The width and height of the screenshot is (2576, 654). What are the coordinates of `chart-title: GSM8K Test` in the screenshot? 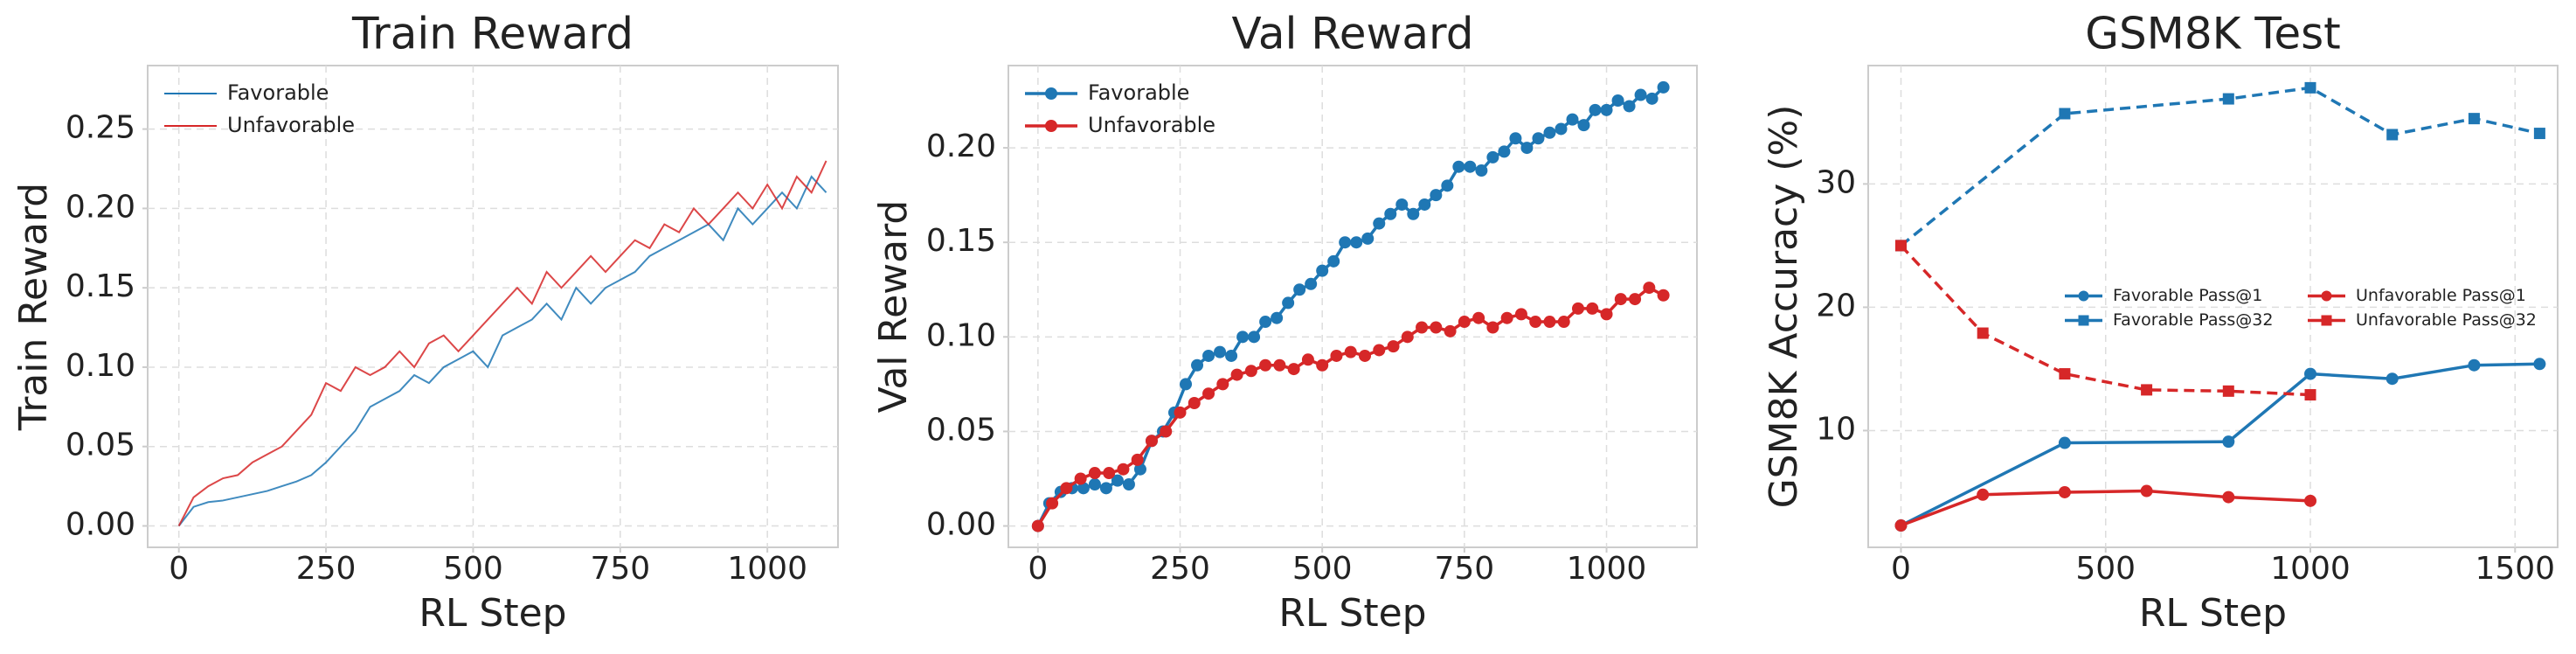 It's located at (2213, 34).